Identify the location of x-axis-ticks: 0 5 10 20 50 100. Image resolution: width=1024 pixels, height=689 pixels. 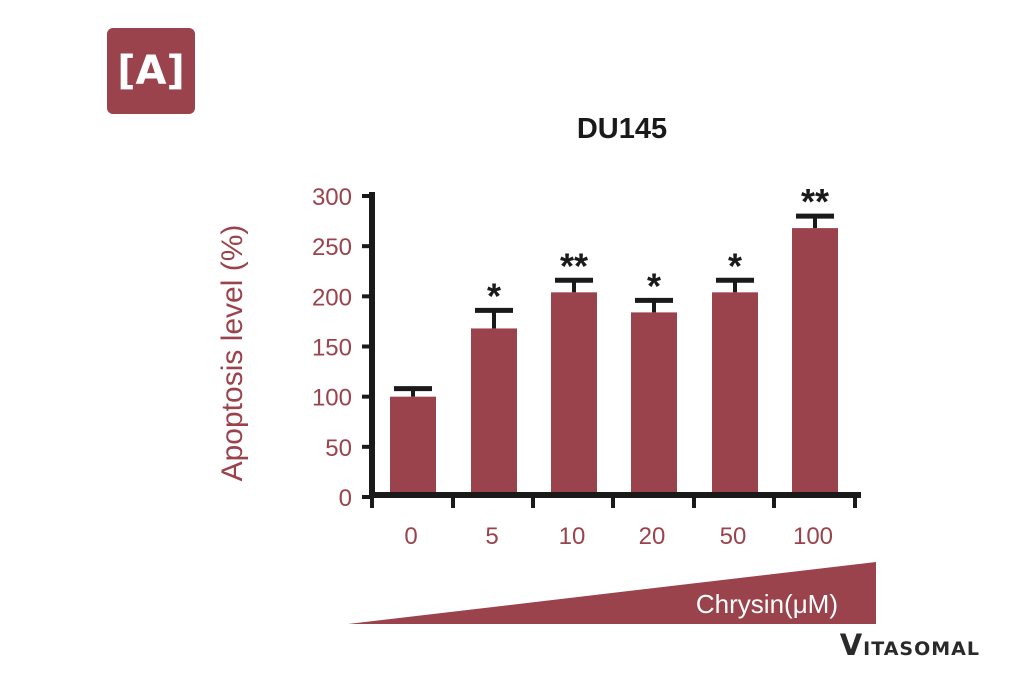
(613, 522).